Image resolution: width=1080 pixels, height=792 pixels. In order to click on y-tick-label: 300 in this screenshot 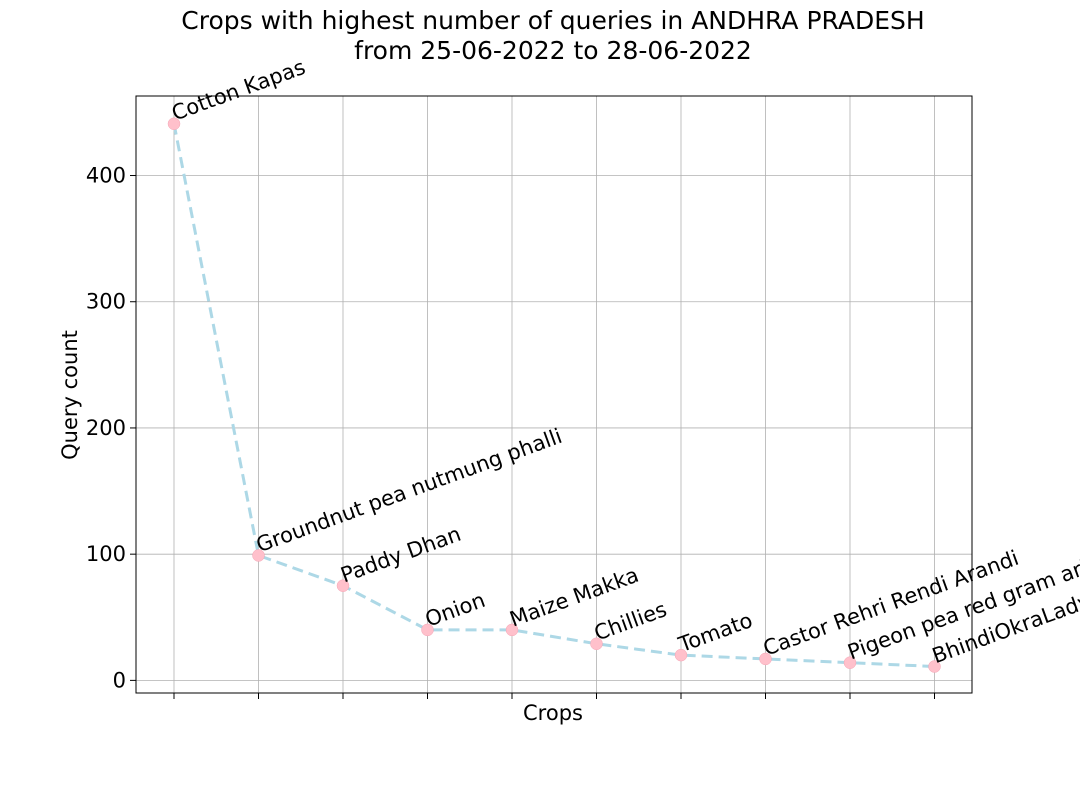, I will do `click(106, 302)`.